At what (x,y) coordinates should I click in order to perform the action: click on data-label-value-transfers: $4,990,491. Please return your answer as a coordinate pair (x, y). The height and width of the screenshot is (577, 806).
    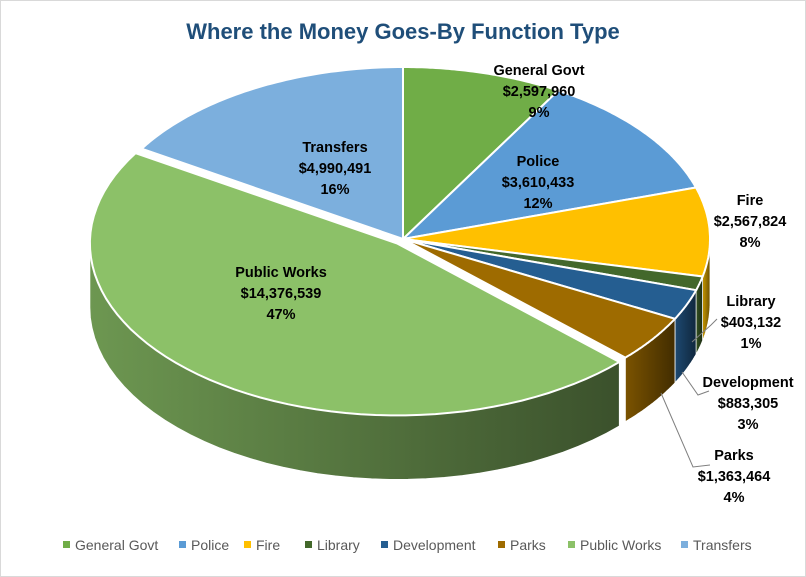
    Looking at the image, I should click on (335, 169).